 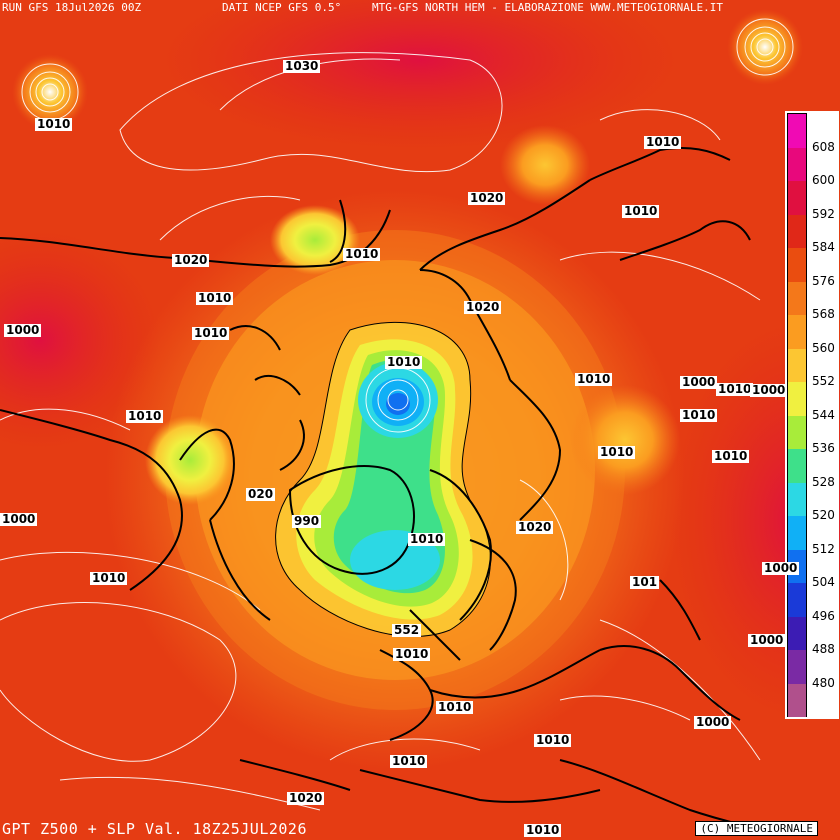 I want to click on legend-label: 504, so click(x=823, y=582).